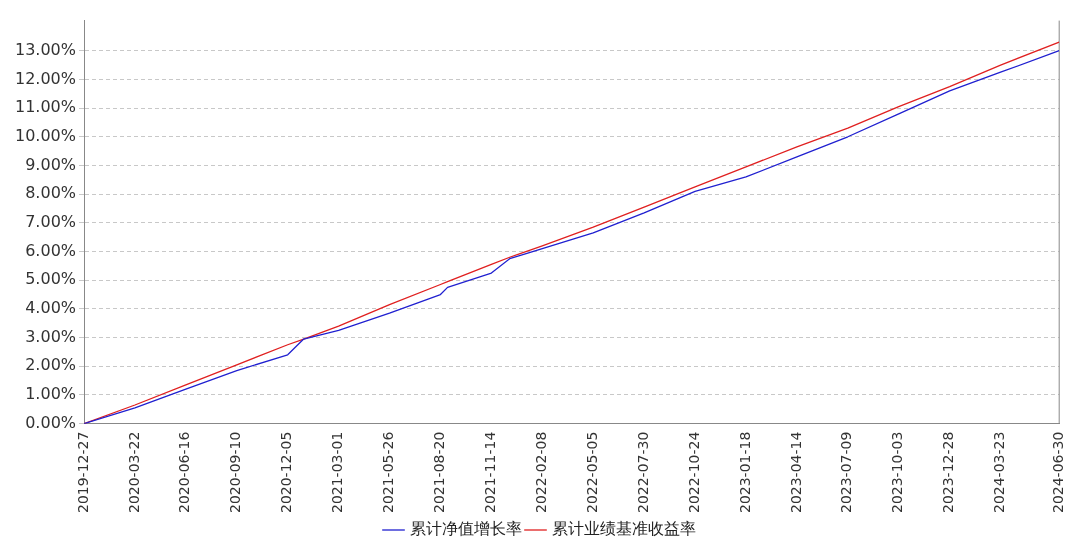 This screenshot has width=1087, height=556. Describe the element at coordinates (45, 135) in the screenshot. I see `y-tick-label: 10.00%` at that location.